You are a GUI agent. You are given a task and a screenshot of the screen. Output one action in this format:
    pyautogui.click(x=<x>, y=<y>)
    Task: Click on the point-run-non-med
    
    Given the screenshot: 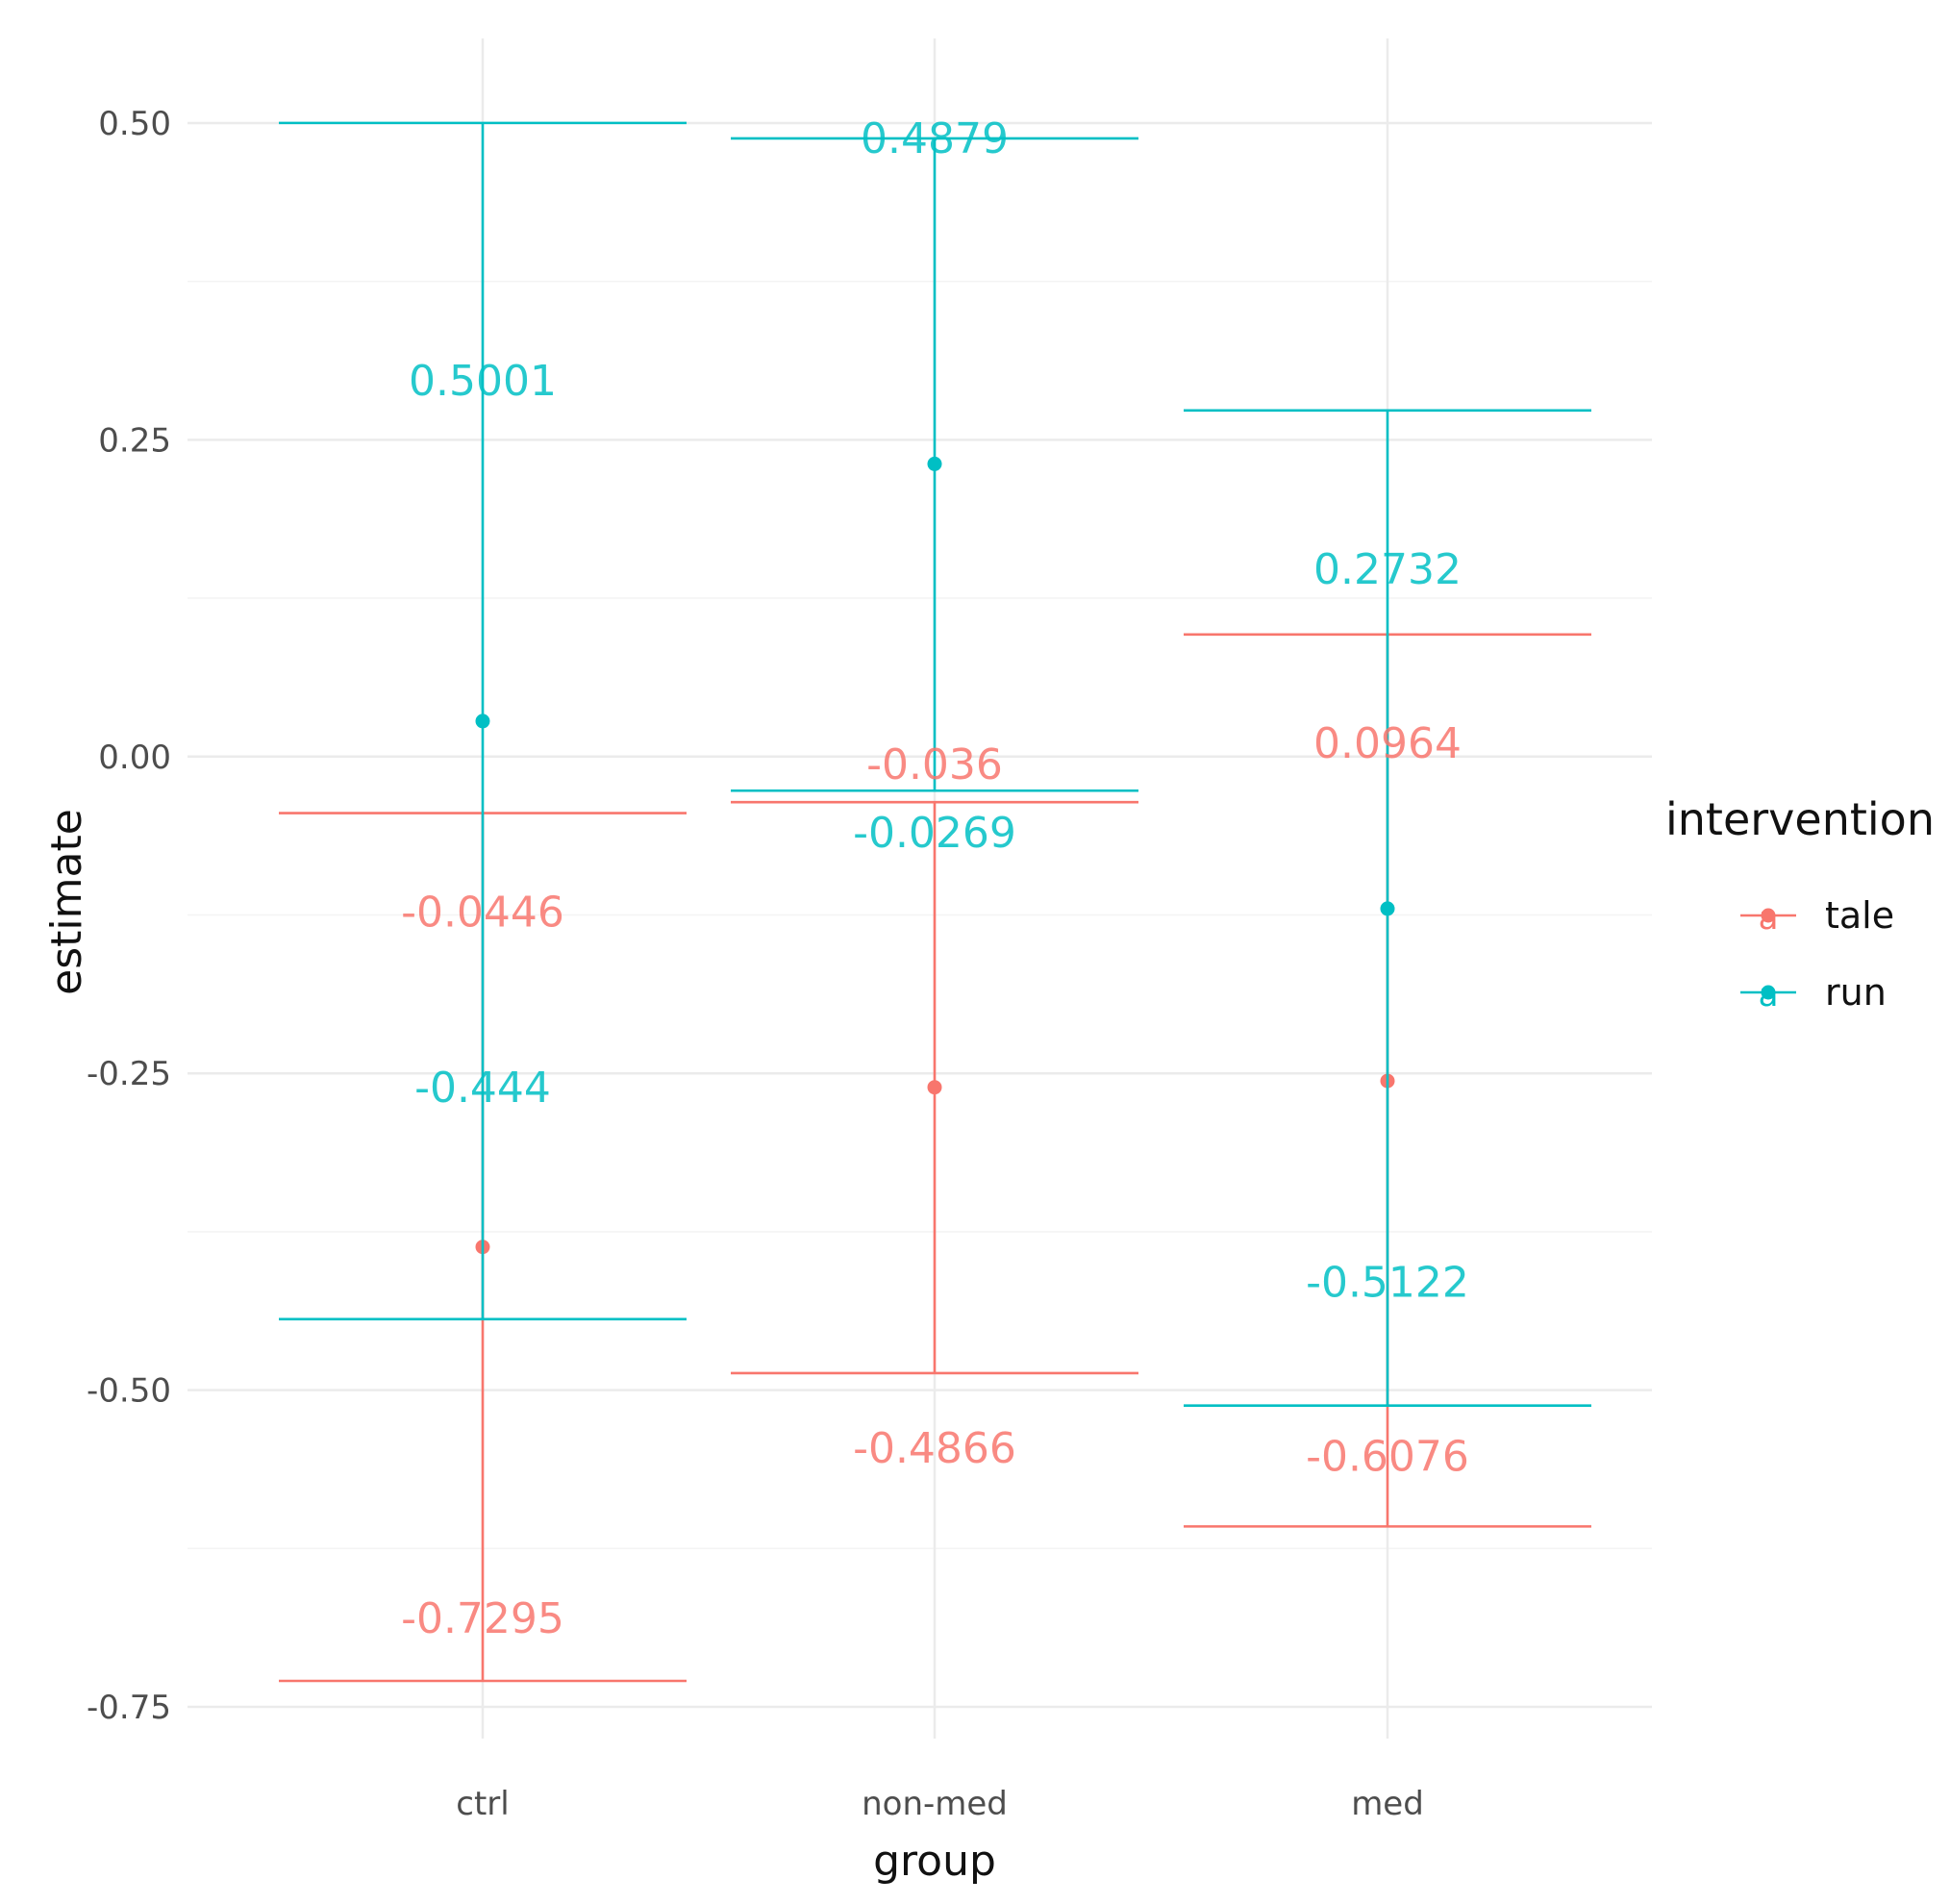 What is the action you would take?
    pyautogui.click(x=934, y=463)
    